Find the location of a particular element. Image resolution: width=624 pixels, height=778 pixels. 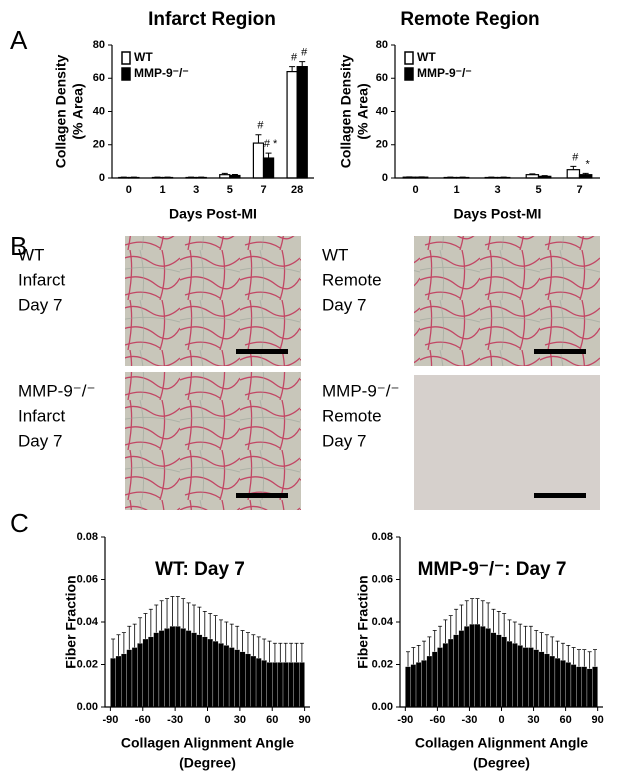

image-label: Infarct is located at coordinates (42, 415).